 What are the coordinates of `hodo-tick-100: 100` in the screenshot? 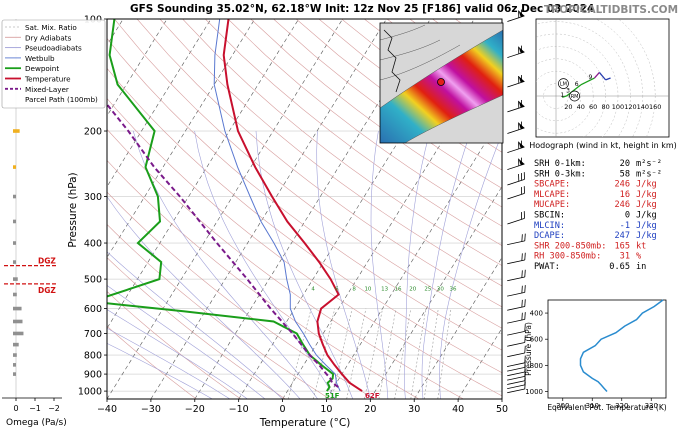 It's located at (618, 107).